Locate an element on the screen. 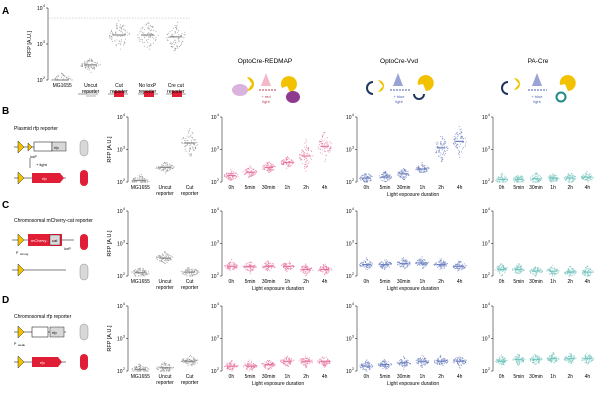 The width and height of the screenshot is (600, 400). y-tick-label: 10 is located at coordinates (349, 212).